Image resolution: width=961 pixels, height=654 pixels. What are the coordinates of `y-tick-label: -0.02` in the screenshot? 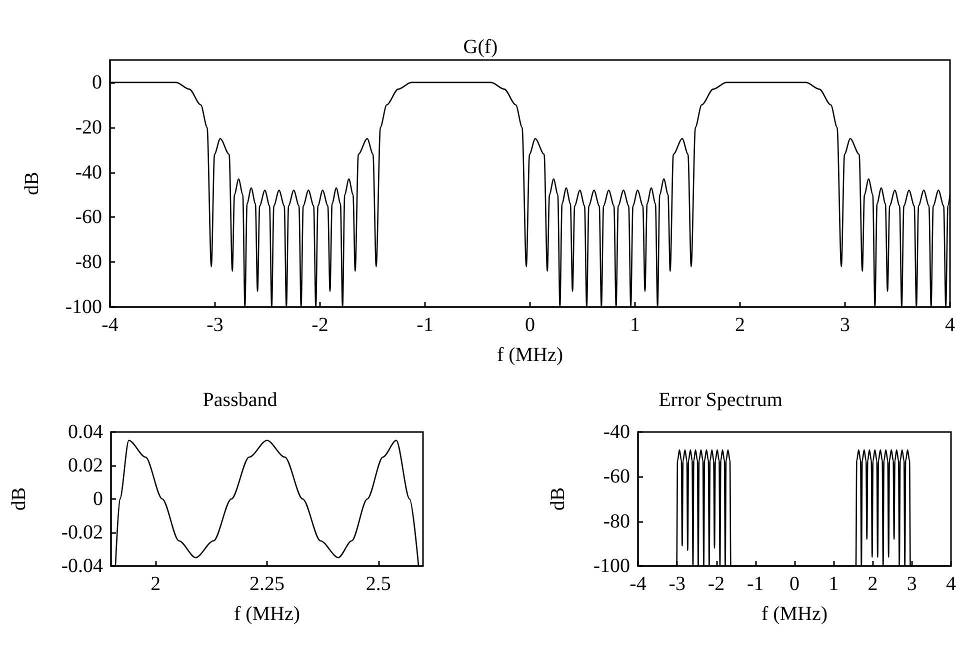 It's located at (82, 533).